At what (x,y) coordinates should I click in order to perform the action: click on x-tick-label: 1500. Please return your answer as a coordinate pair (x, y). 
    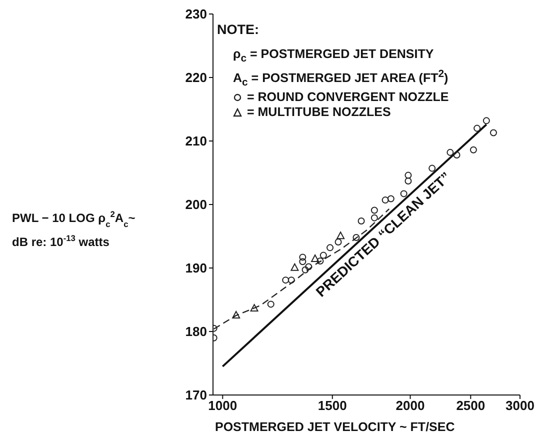
    Looking at the image, I should click on (332, 406).